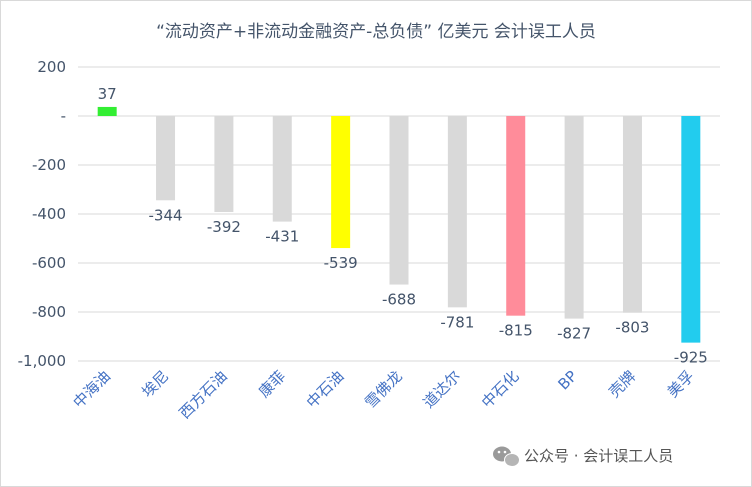  What do you see at coordinates (155, 384) in the screenshot?
I see `category-label: 埃尼` at bounding box center [155, 384].